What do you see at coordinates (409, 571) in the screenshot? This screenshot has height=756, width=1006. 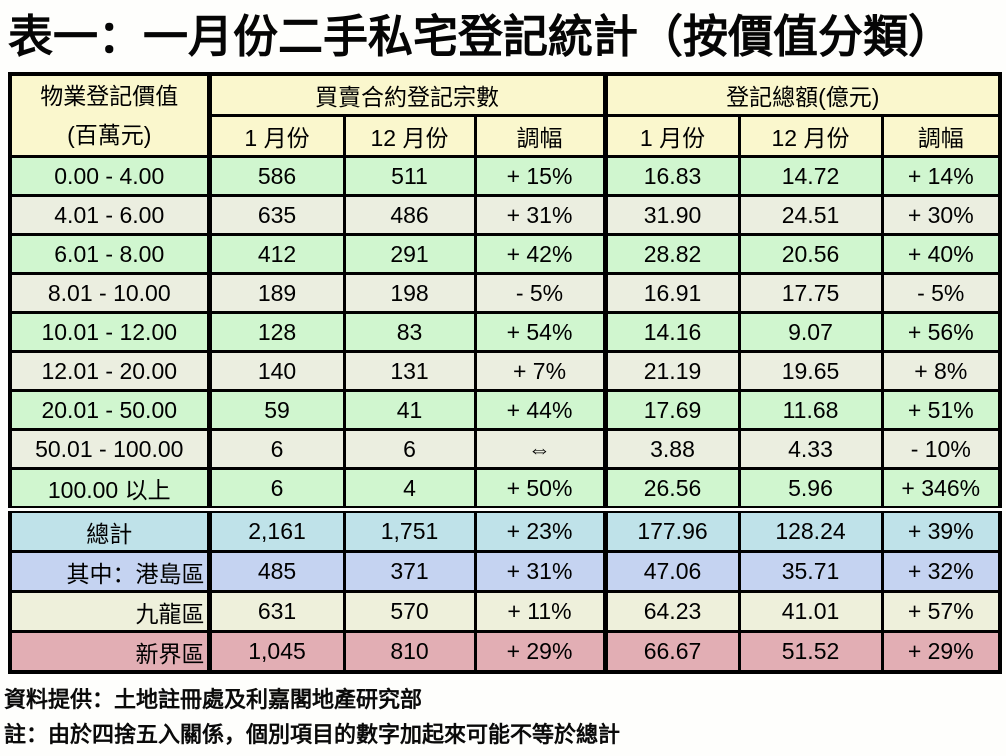 I see `cell-count-dec: 371` at bounding box center [409, 571].